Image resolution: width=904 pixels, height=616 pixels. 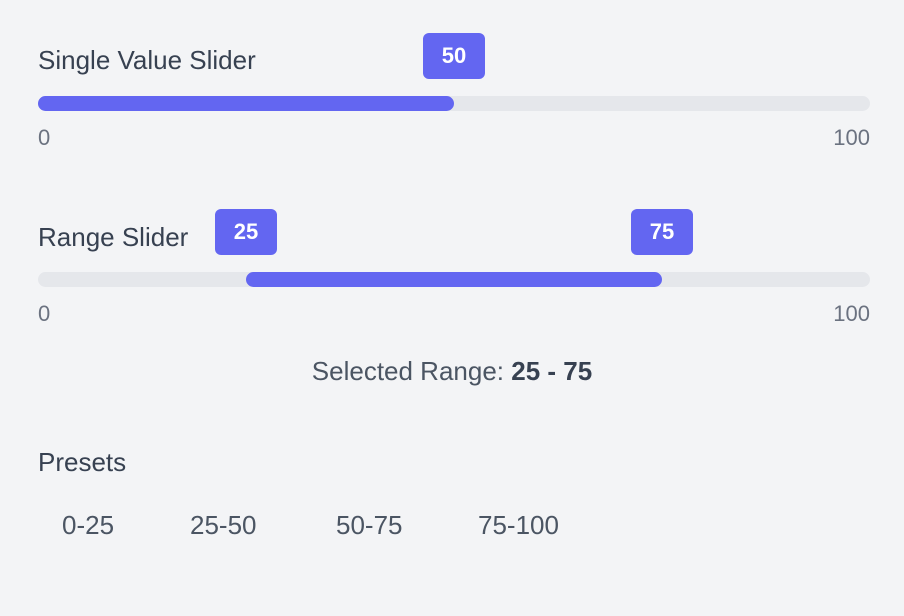 What do you see at coordinates (851, 137) in the screenshot?
I see `single-slider-max-label: 100` at bounding box center [851, 137].